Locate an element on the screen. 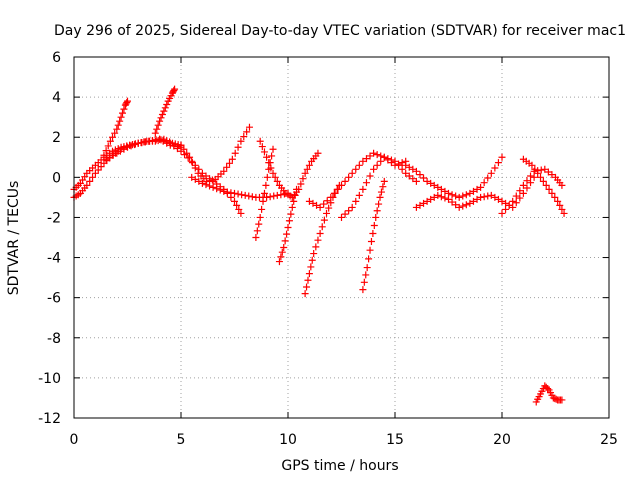  y-tick-label: -2 is located at coordinates (54, 218).